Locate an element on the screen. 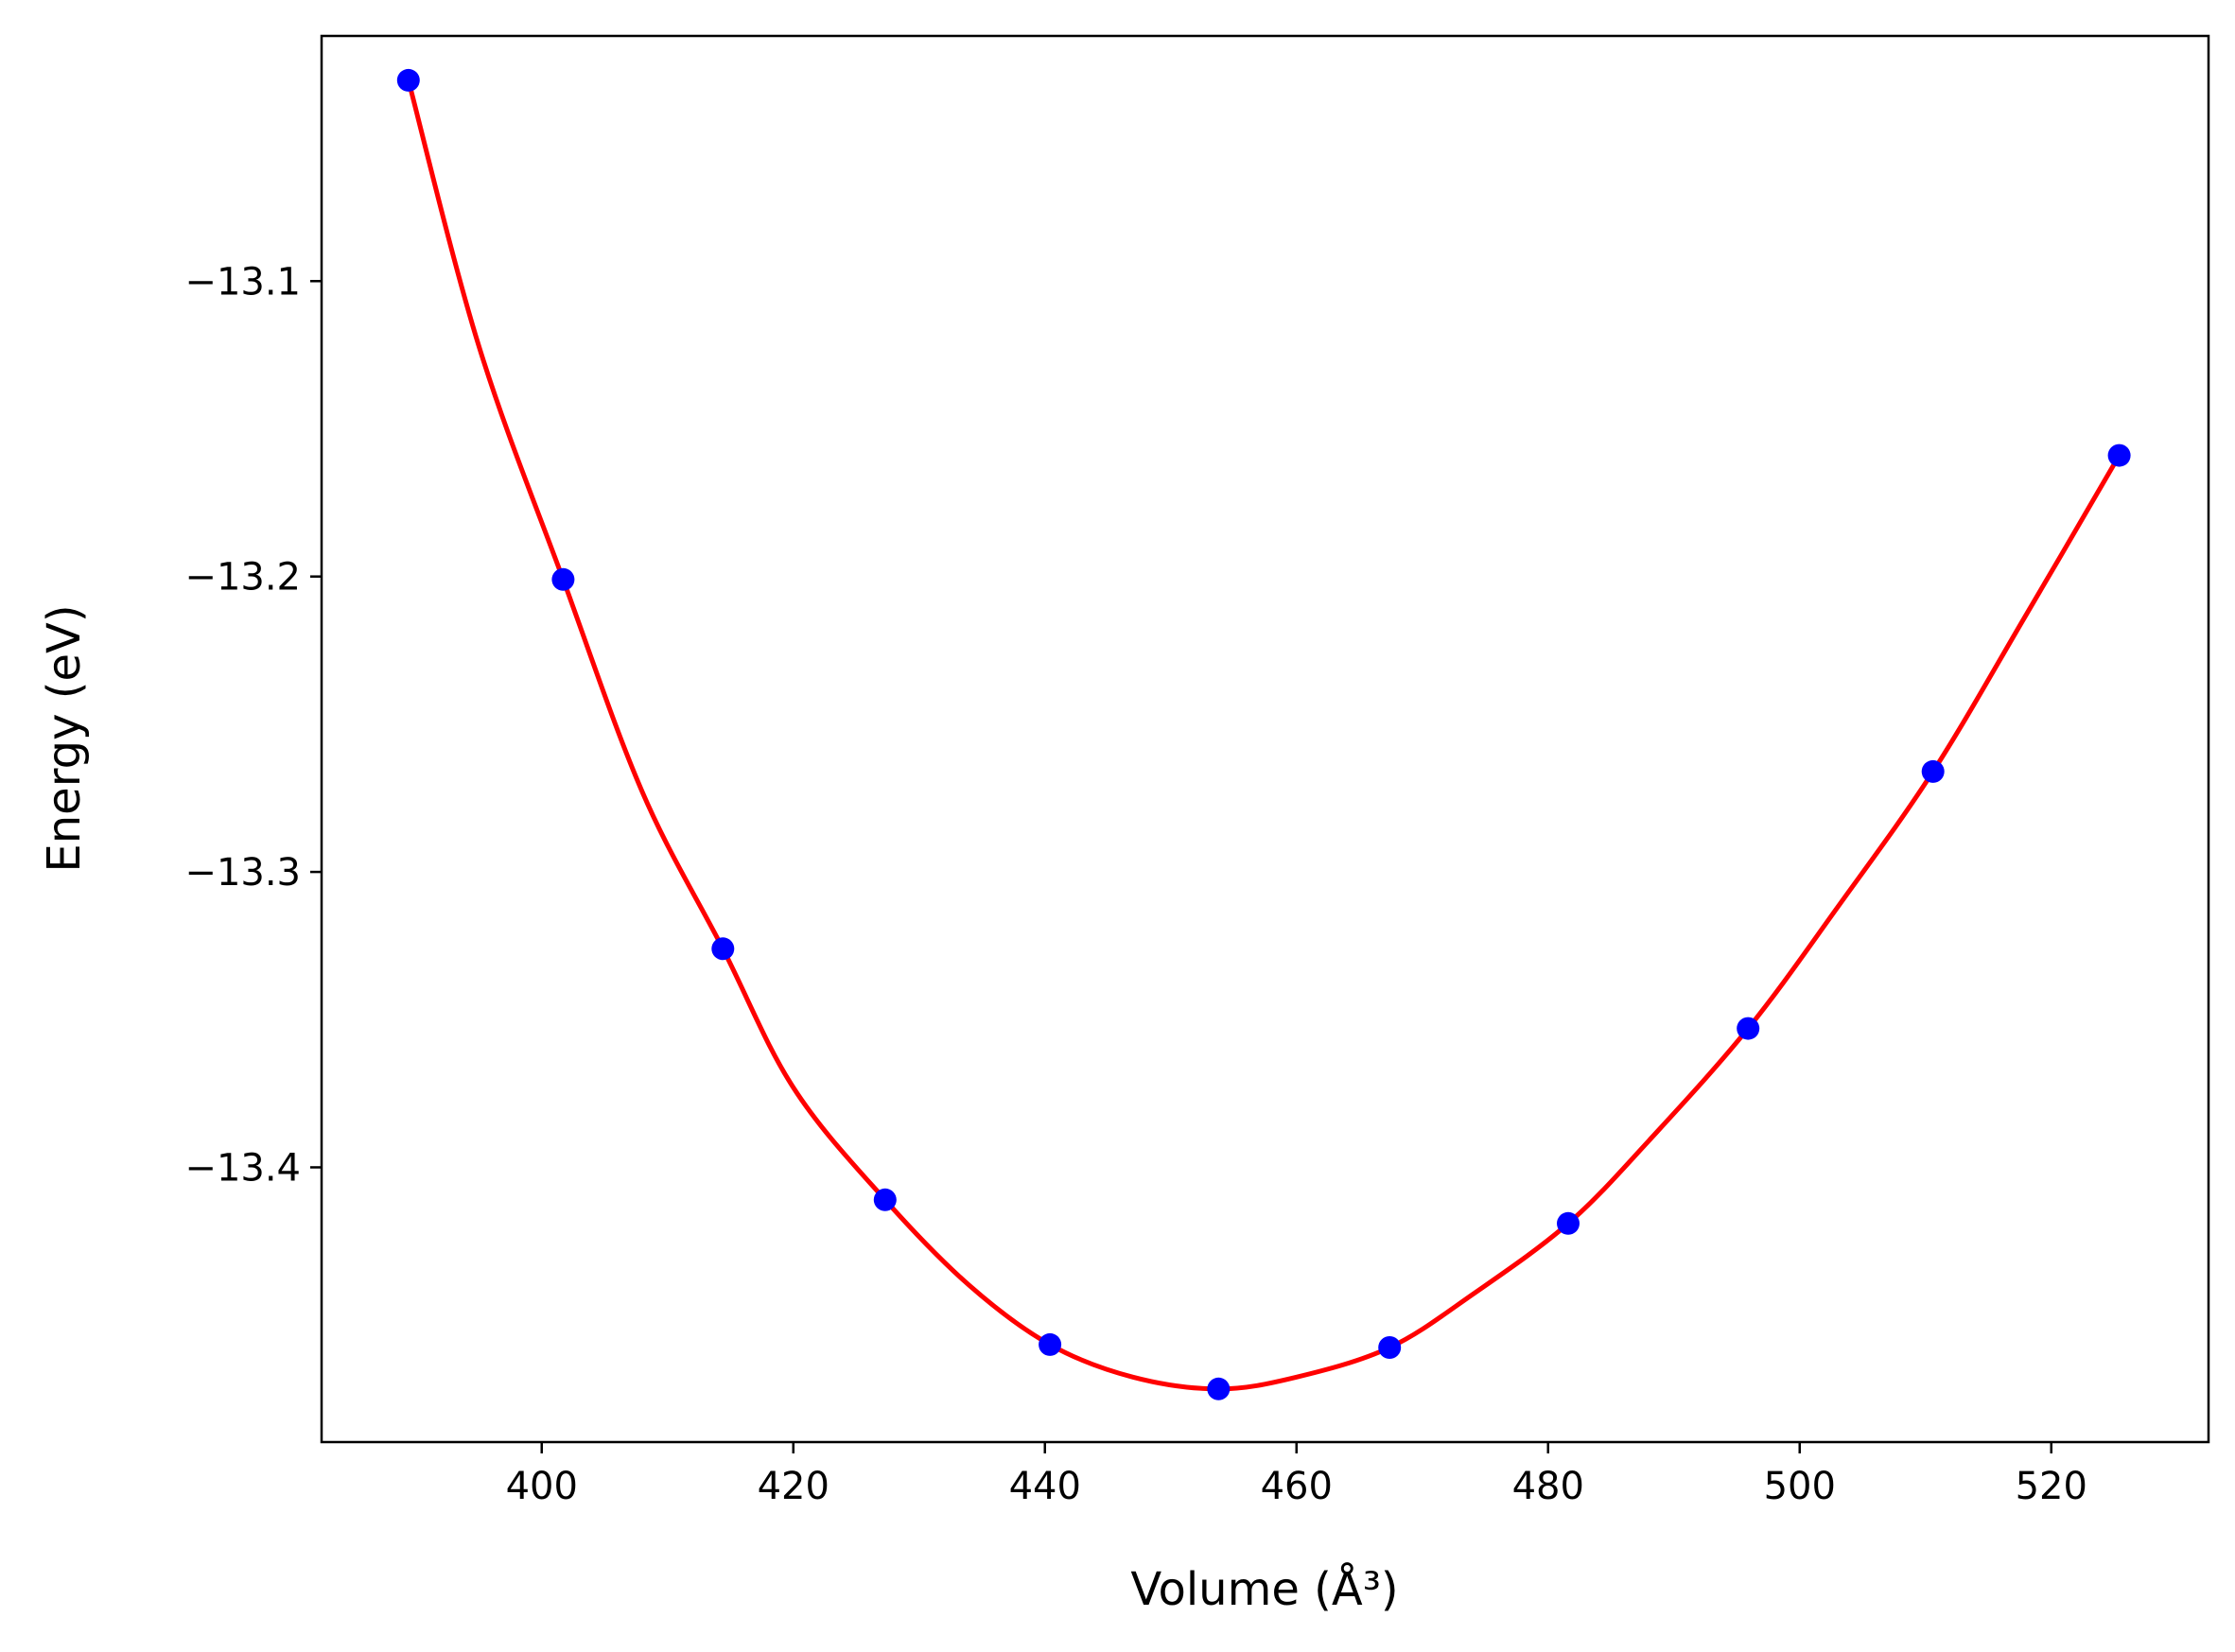 The height and width of the screenshot is (1652, 2235). x-tick-label: 440 is located at coordinates (1045, 1487).